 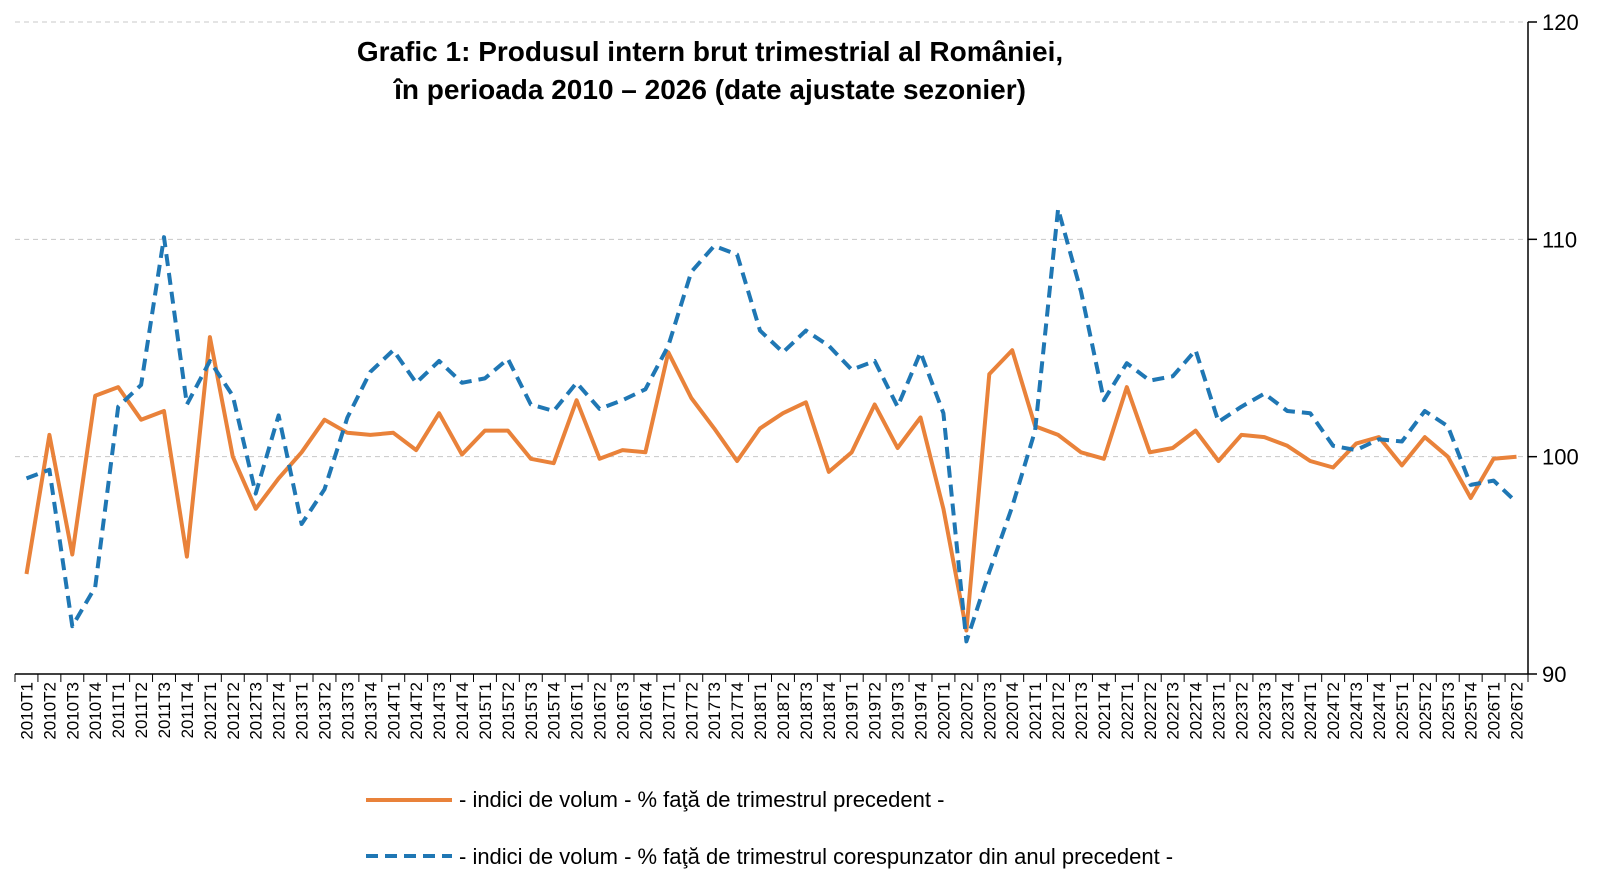 I want to click on x-tick-label: 2018T3, so click(x=806, y=711).